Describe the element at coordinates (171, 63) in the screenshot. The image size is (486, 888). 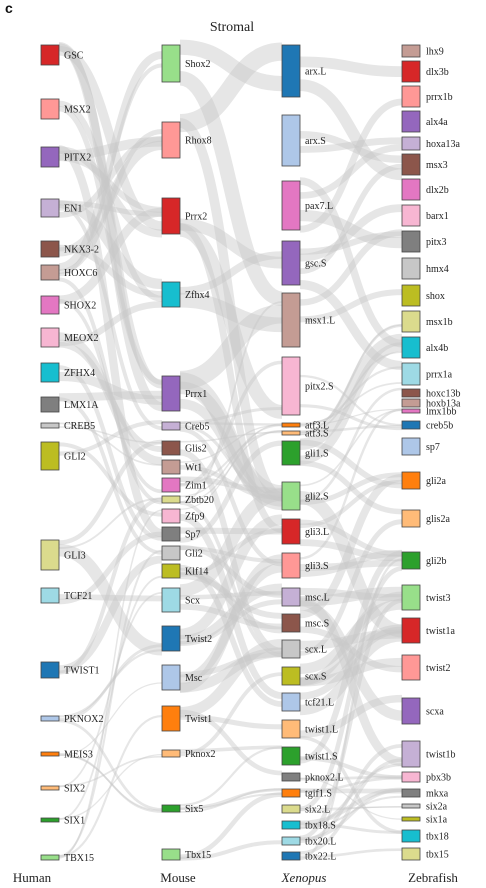
I see `node-bar-shox2` at that location.